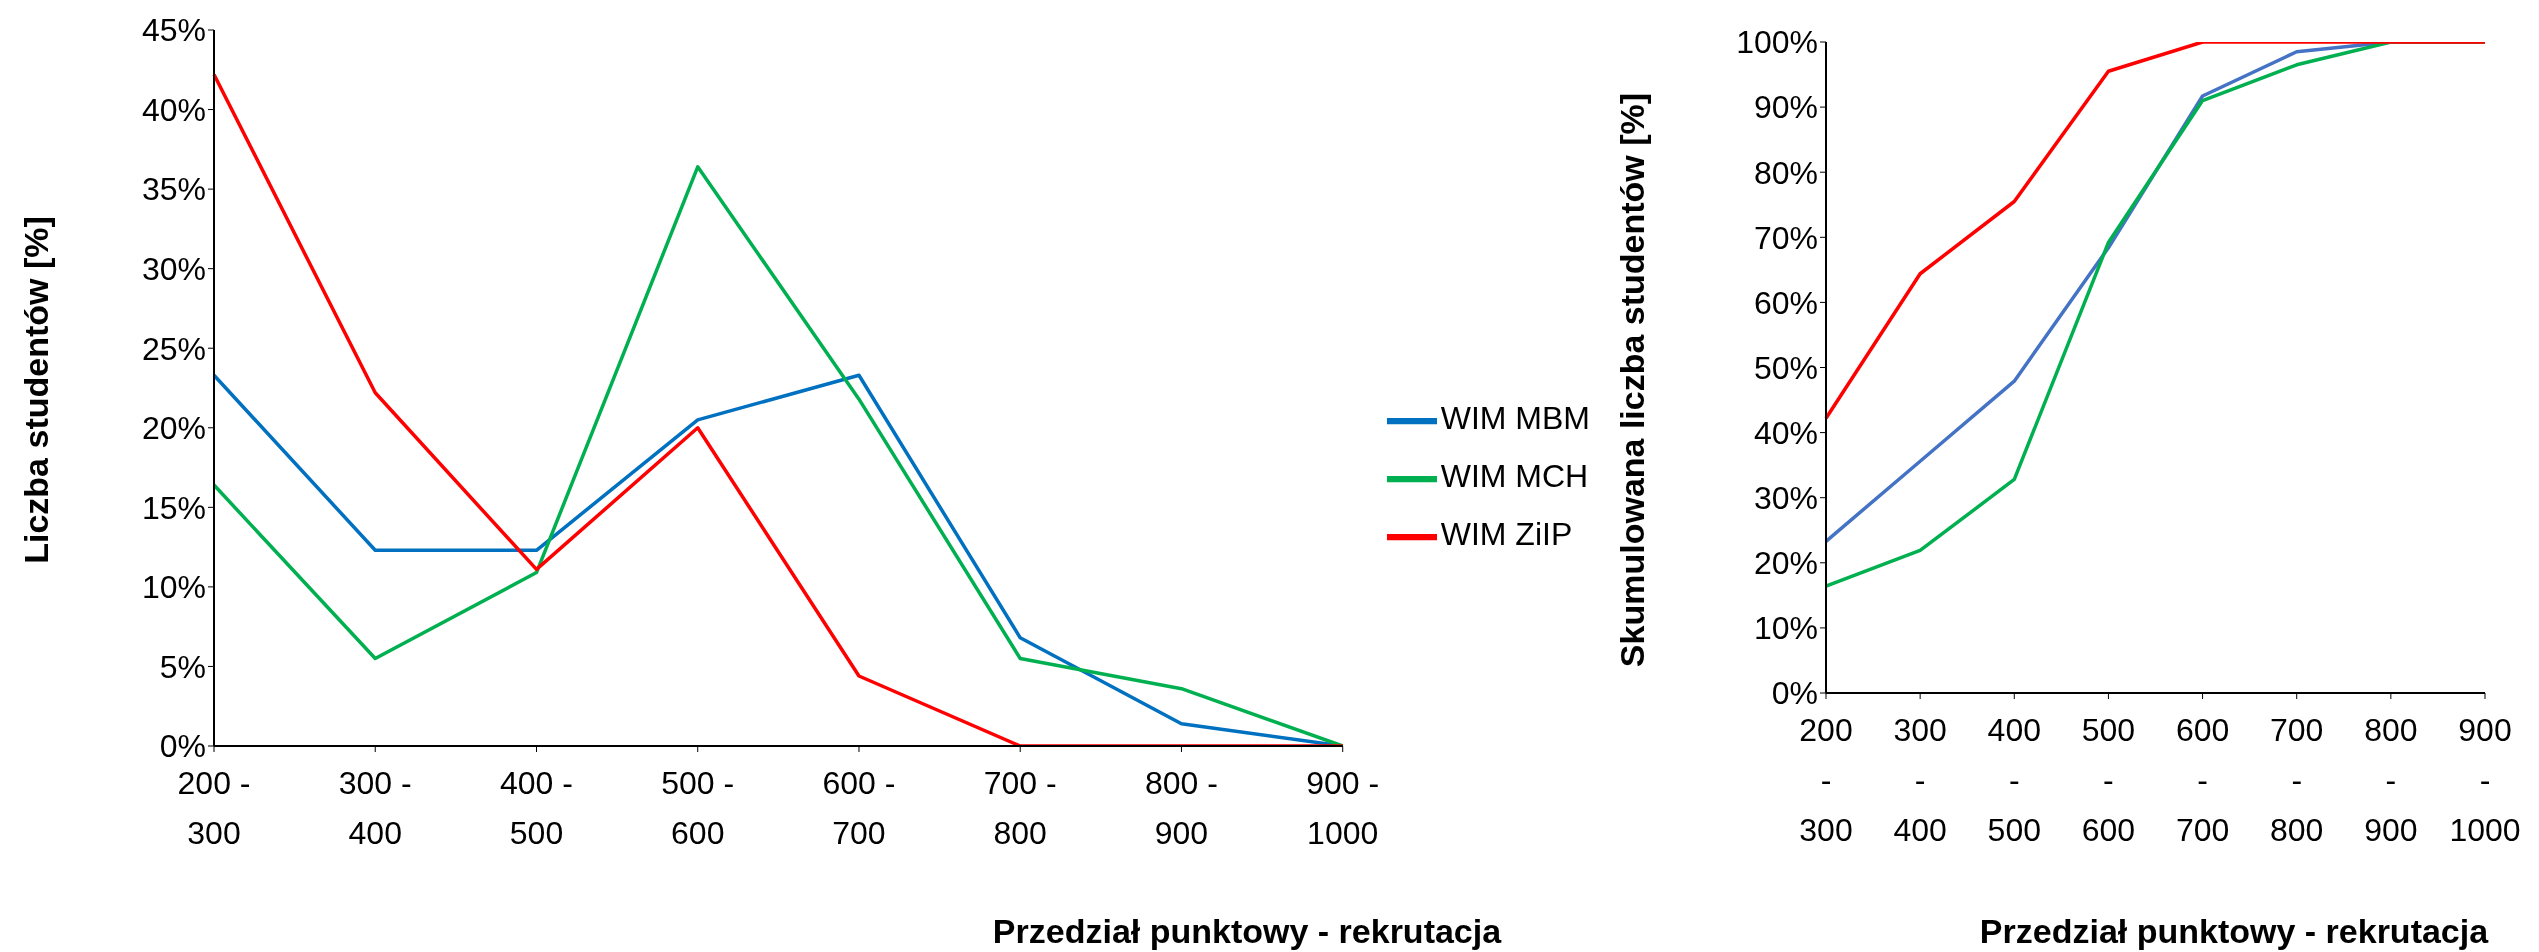 The image size is (2539, 952). I want to click on y-tick-label: 90%, so click(1785, 107).